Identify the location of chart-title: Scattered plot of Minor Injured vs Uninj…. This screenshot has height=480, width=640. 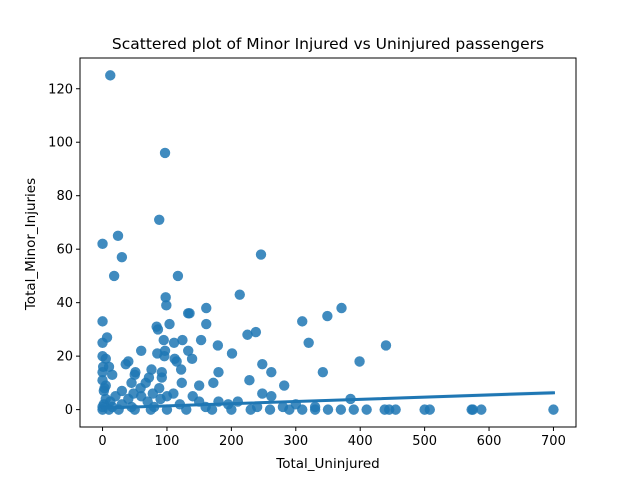
(328, 44).